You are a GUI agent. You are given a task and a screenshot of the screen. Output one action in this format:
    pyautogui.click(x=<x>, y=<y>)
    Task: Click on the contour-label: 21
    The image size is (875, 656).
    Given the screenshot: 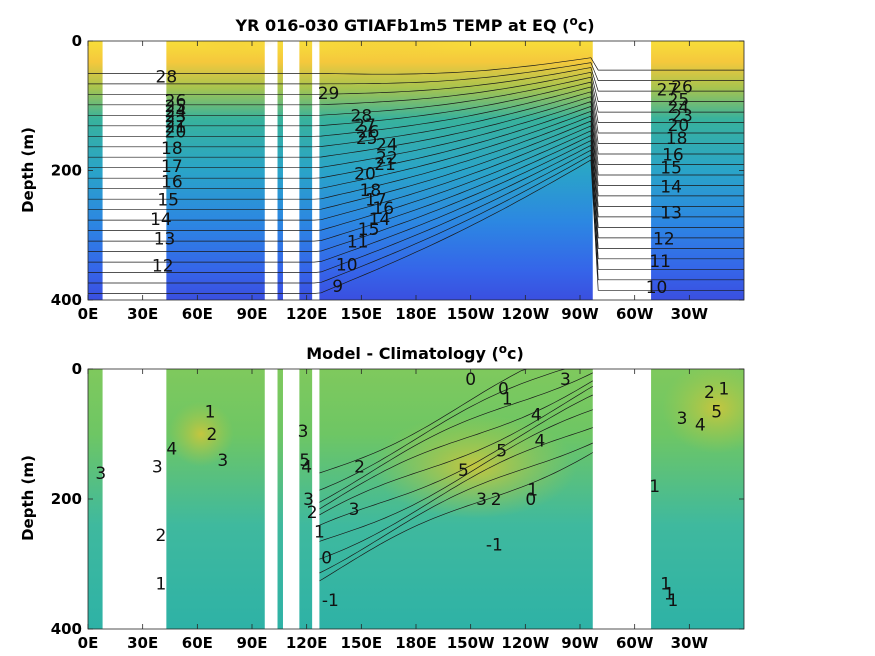 What is the action you would take?
    pyautogui.click(x=385, y=165)
    